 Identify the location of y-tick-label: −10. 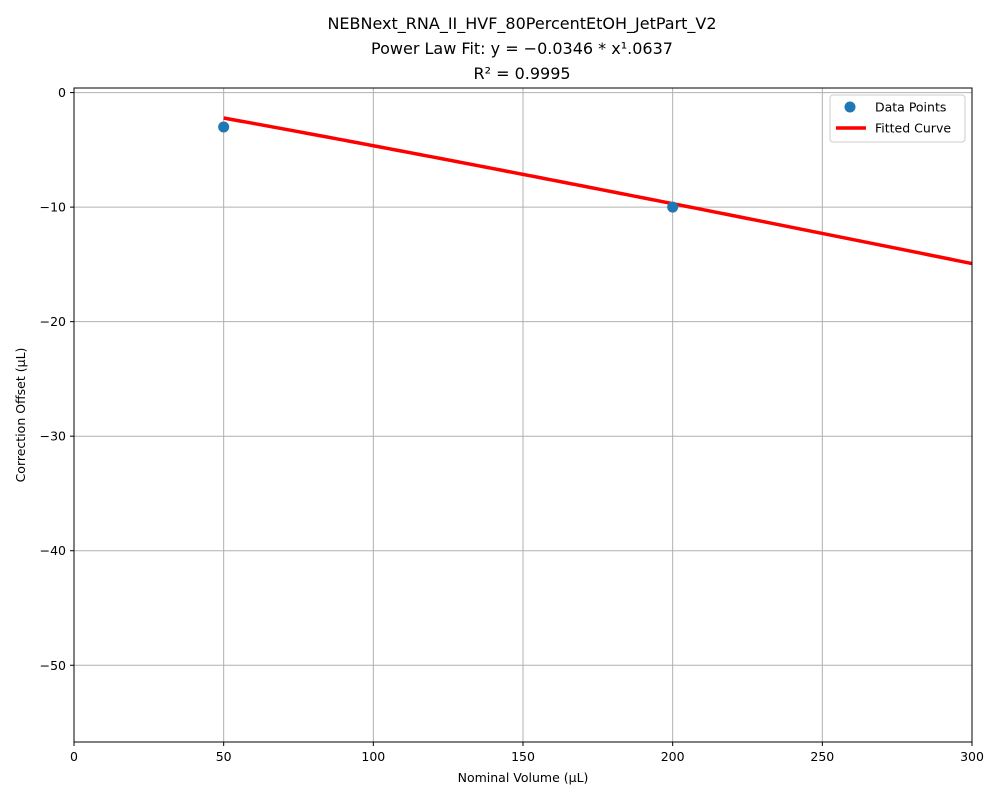
(53, 207).